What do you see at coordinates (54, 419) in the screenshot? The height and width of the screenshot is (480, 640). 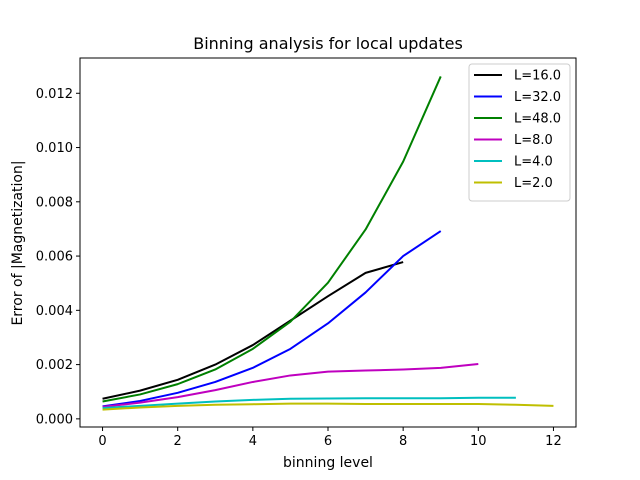 I see `y-tick-label-0: 0.000` at bounding box center [54, 419].